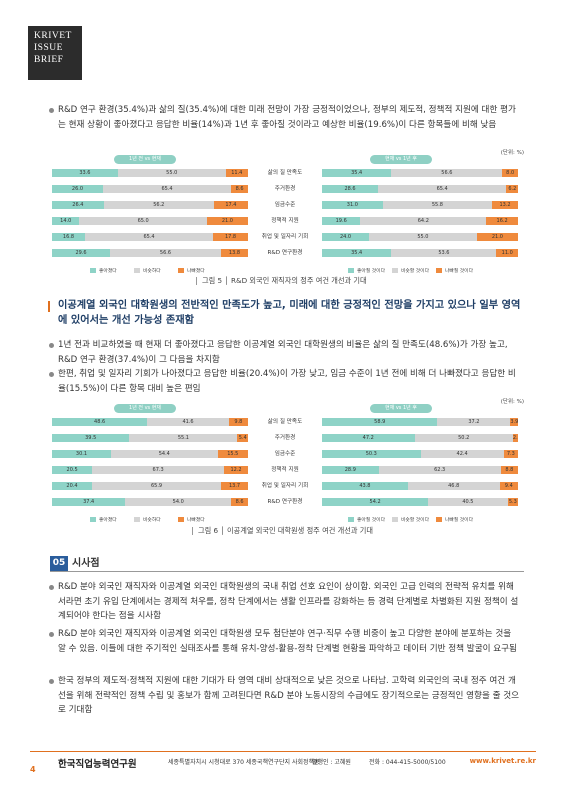 The image size is (566, 800). What do you see at coordinates (150, 470) in the screenshot?
I see `left-bar-row: 20.5 67.3 12.2` at bounding box center [150, 470].